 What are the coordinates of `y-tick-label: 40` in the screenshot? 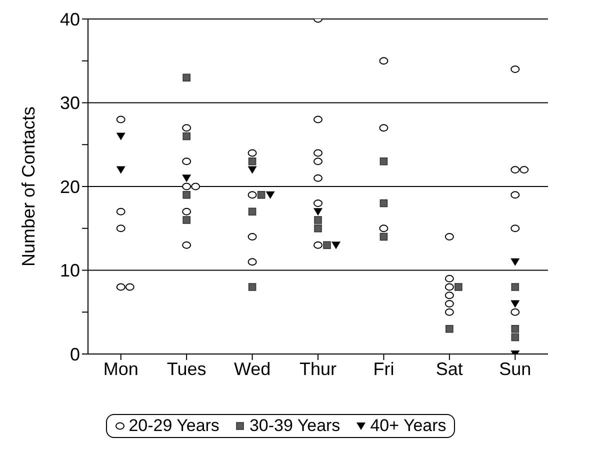 It's located at (70, 19).